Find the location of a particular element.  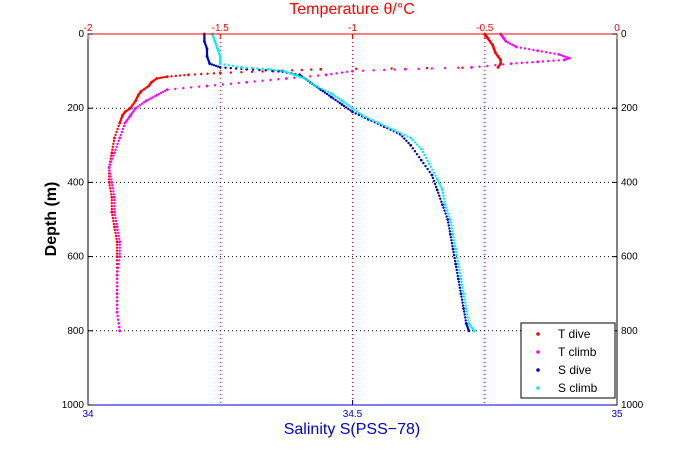

top-tick-label: 0 is located at coordinates (617, 28).